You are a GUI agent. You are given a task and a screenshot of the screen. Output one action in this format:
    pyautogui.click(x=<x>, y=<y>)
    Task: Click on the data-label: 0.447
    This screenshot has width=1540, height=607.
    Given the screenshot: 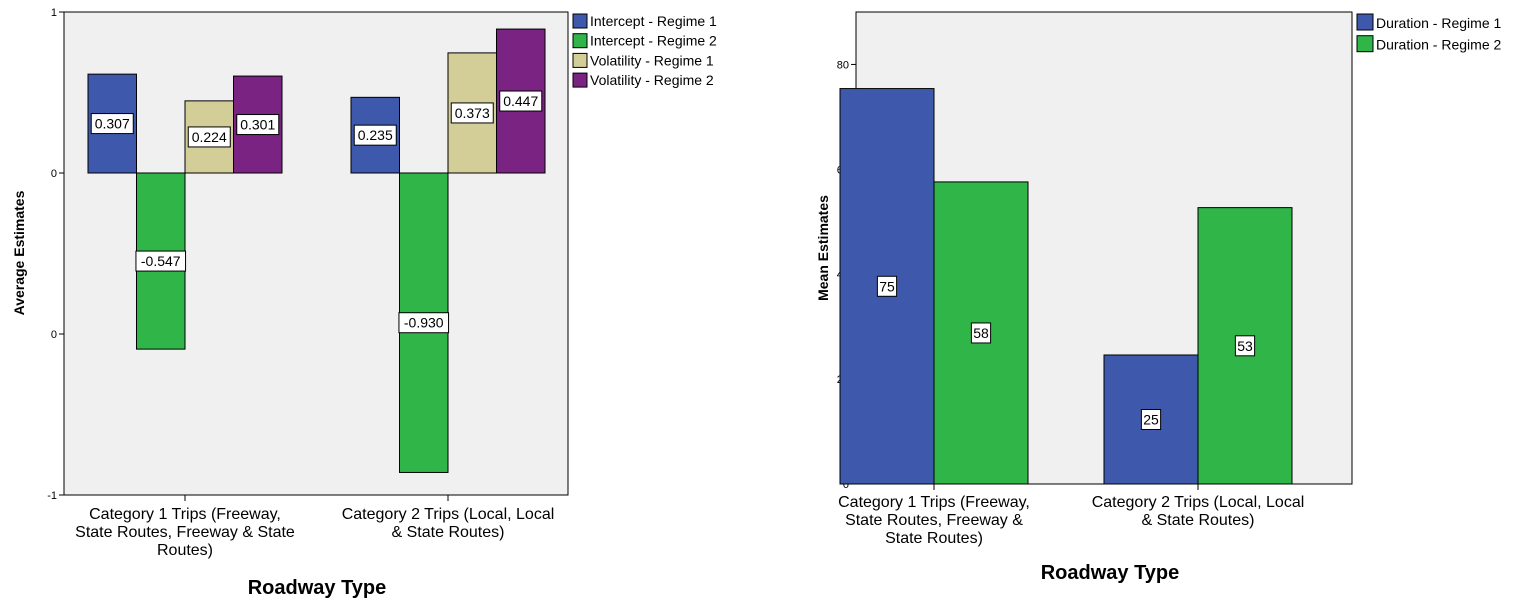 What is the action you would take?
    pyautogui.click(x=520, y=101)
    